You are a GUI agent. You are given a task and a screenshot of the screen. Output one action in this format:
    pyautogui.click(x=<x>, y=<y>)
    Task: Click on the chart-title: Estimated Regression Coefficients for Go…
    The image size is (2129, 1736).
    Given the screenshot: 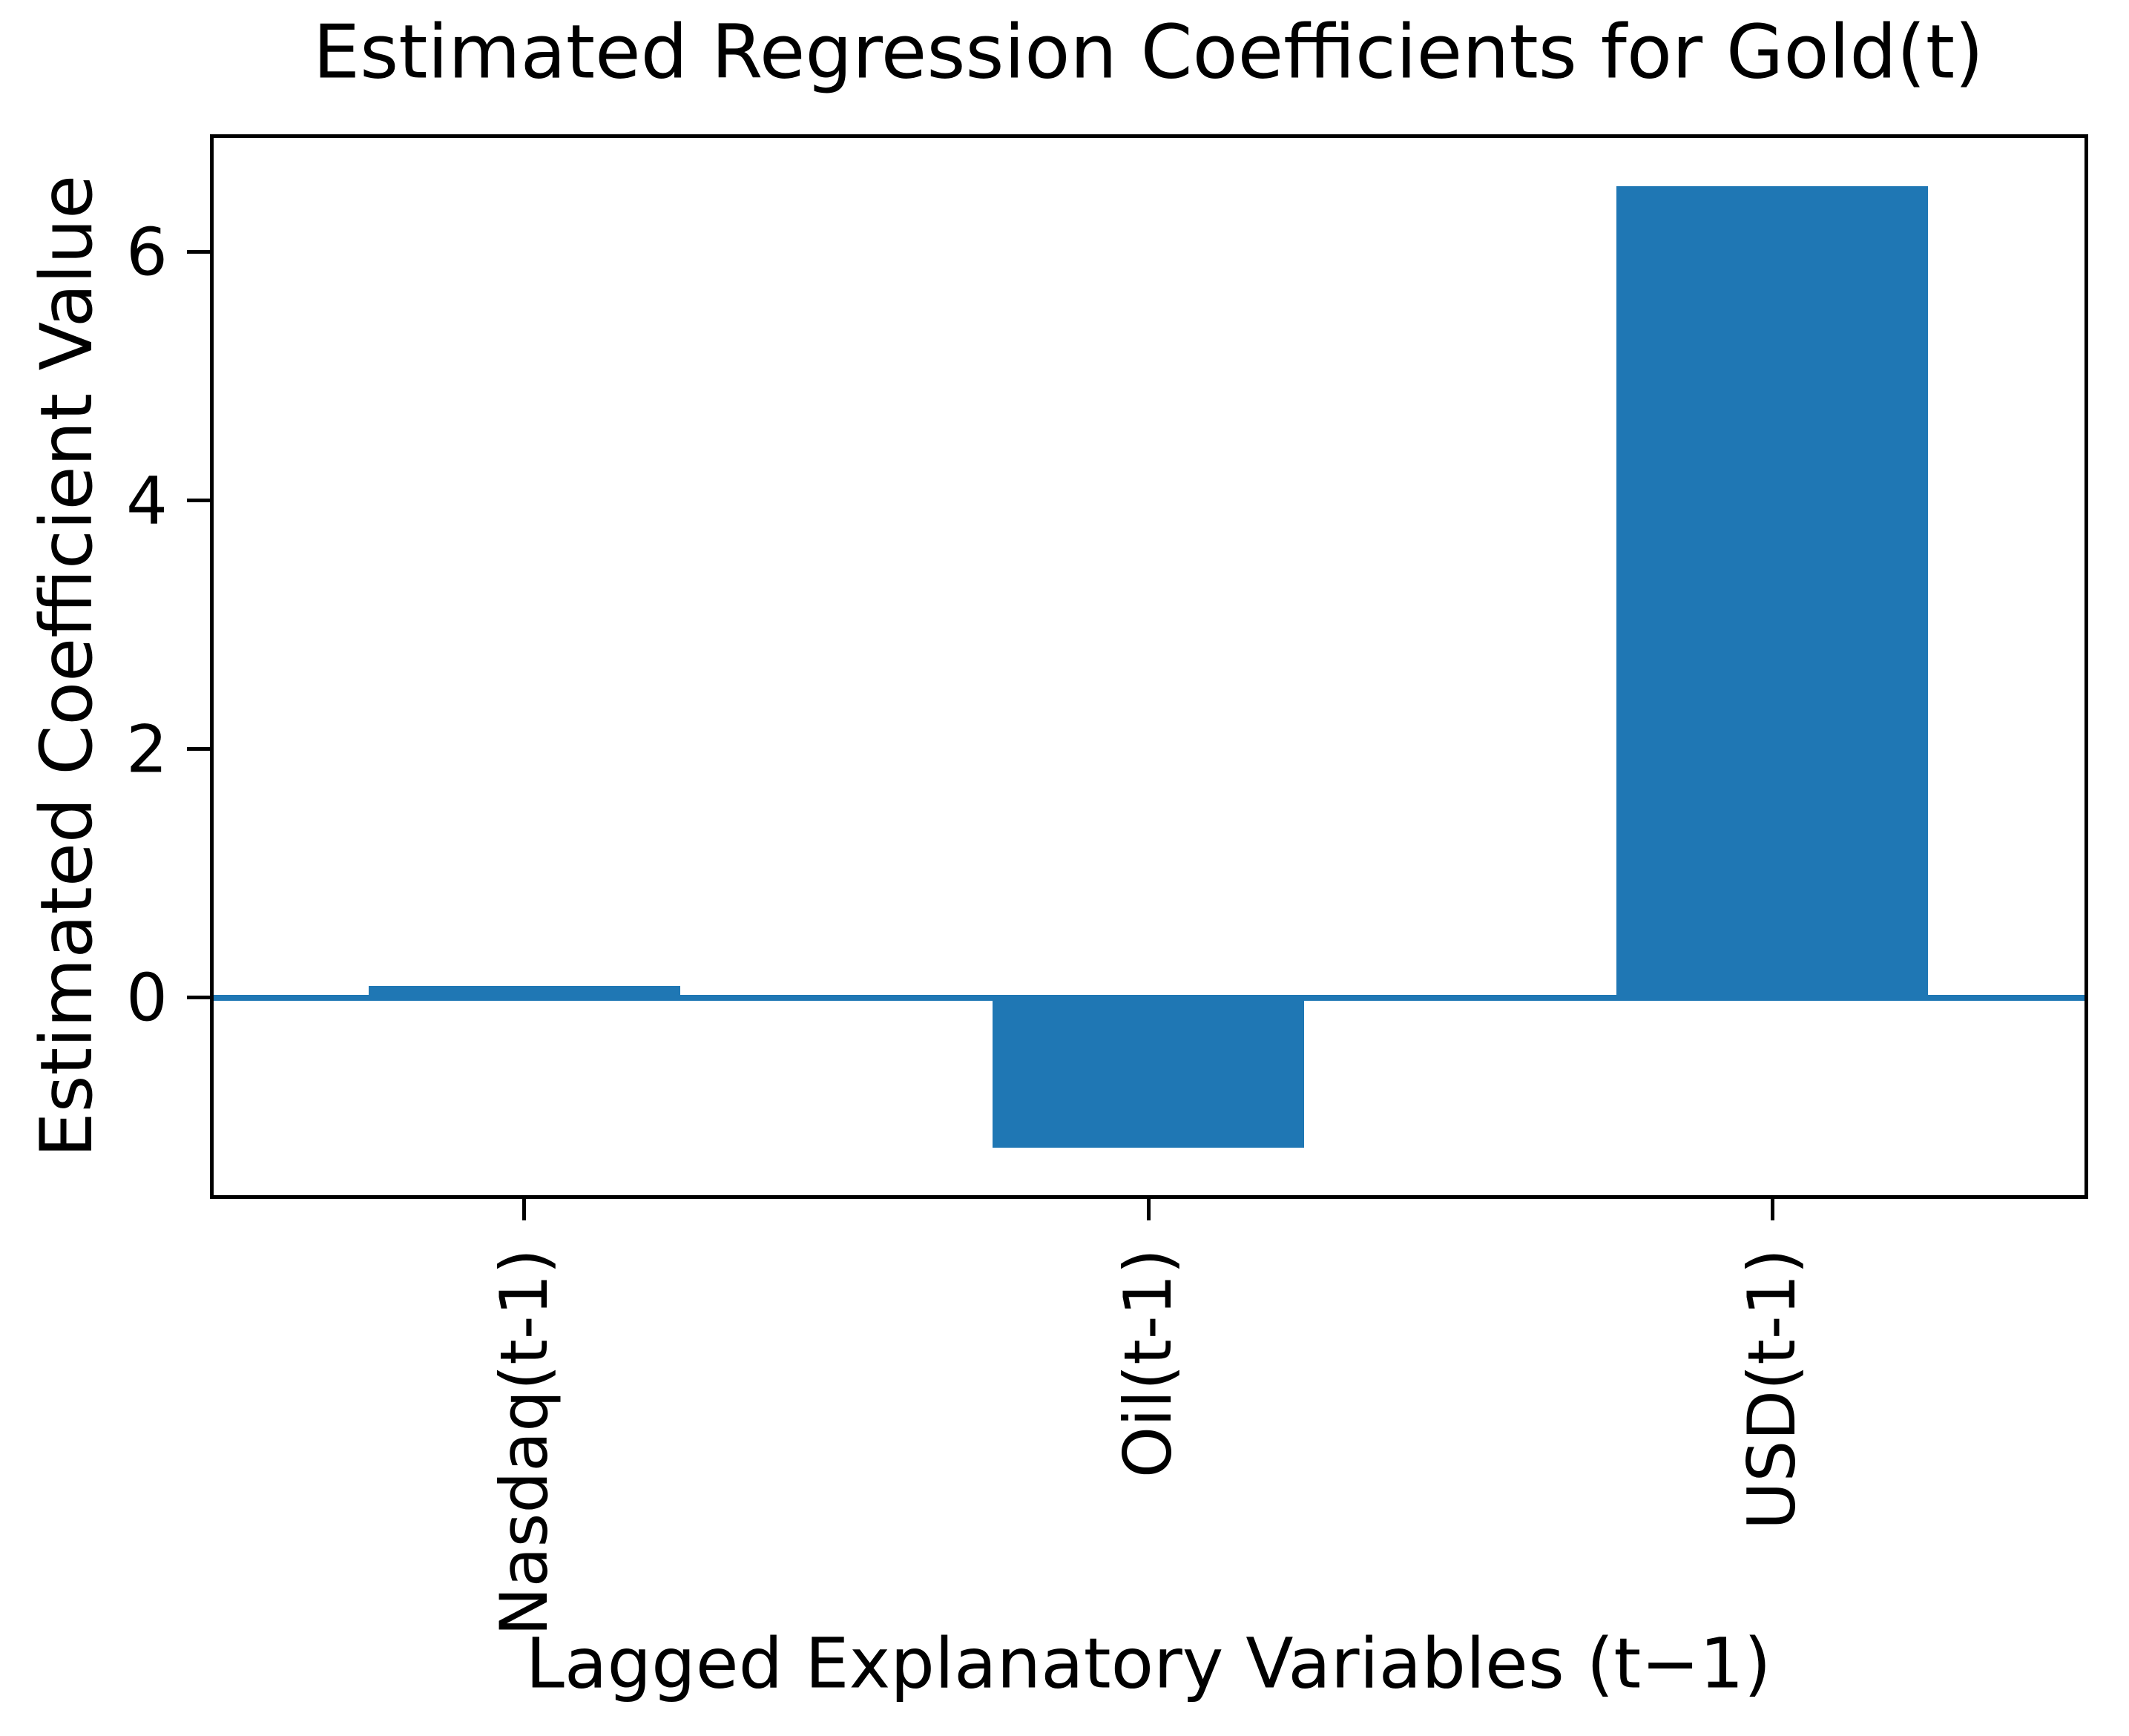 What is the action you would take?
    pyautogui.click(x=1148, y=52)
    